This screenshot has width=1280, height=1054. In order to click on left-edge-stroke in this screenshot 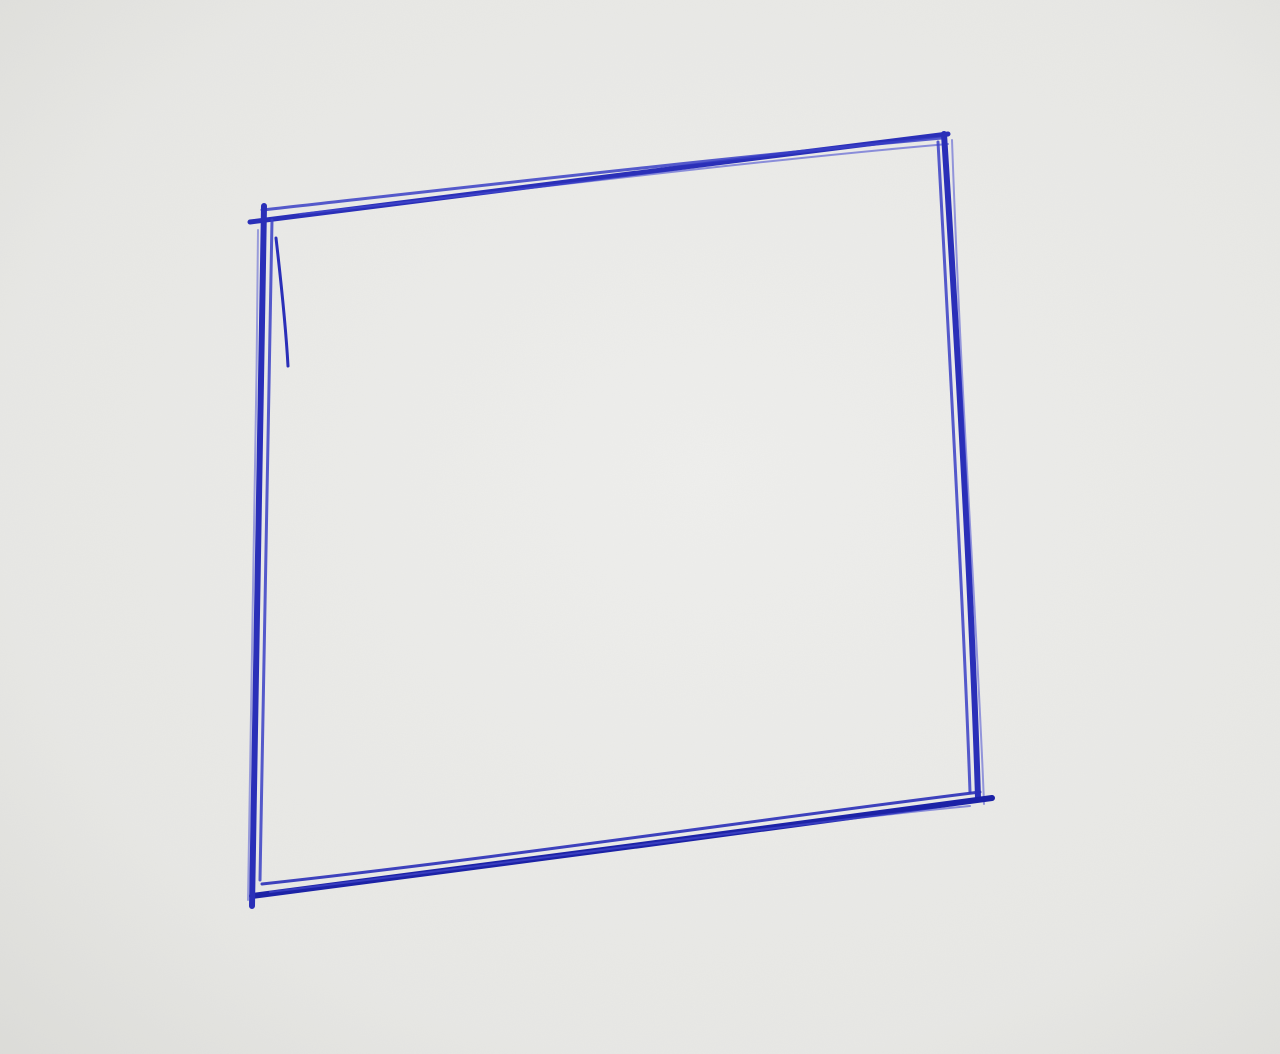, I will do `click(268, 556)`.